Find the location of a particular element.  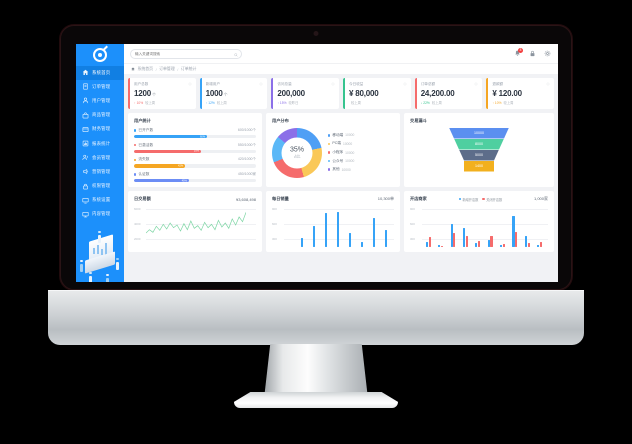

legend-item-2: 小程序 10000 is located at coordinates (341, 152).